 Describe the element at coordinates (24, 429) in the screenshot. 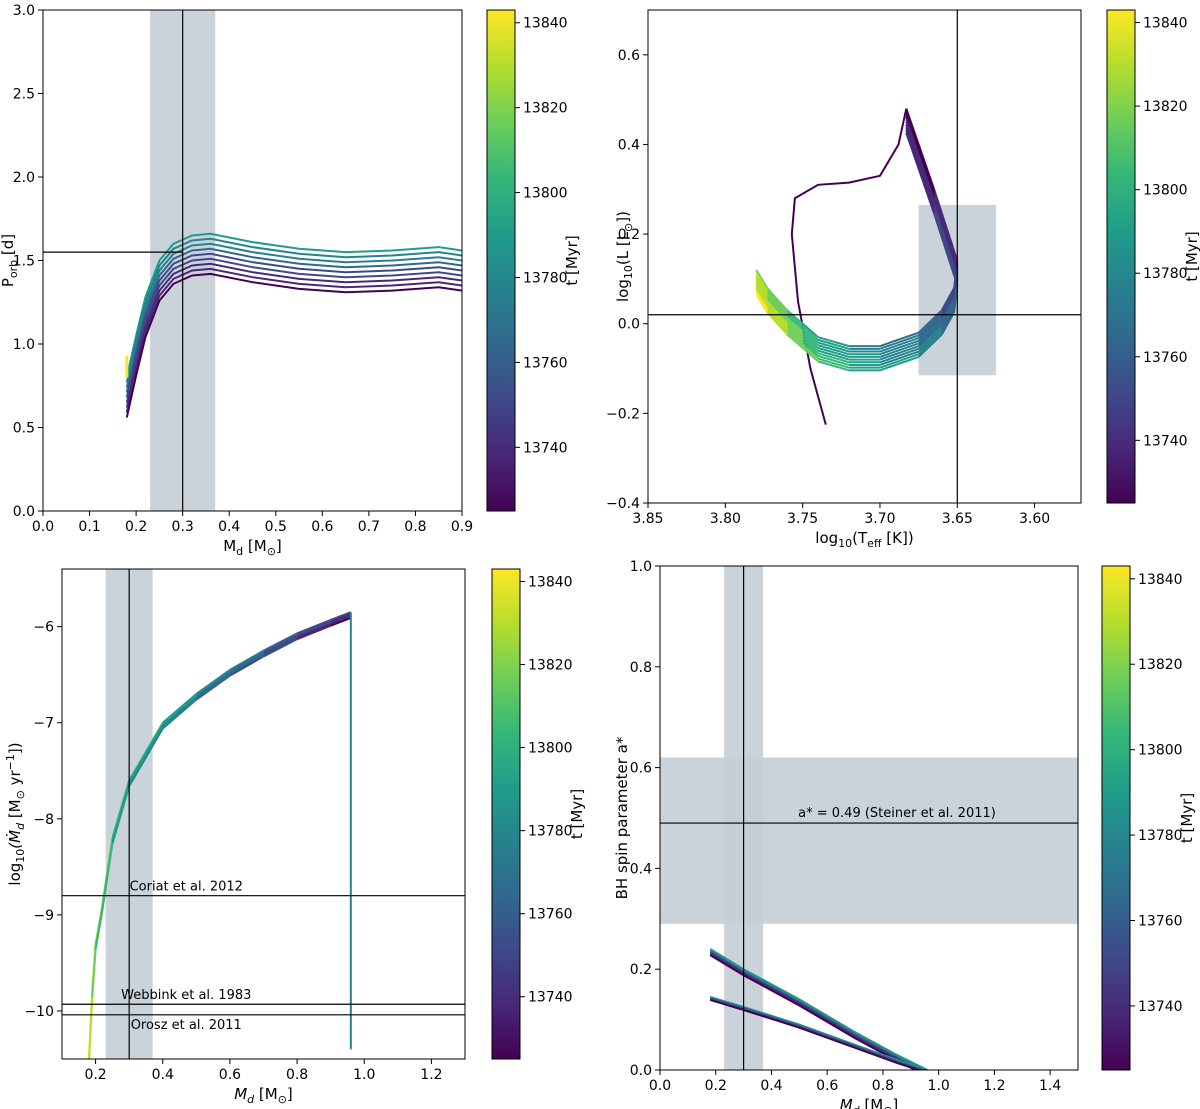

I see `y-tick-label: 0.5` at that location.